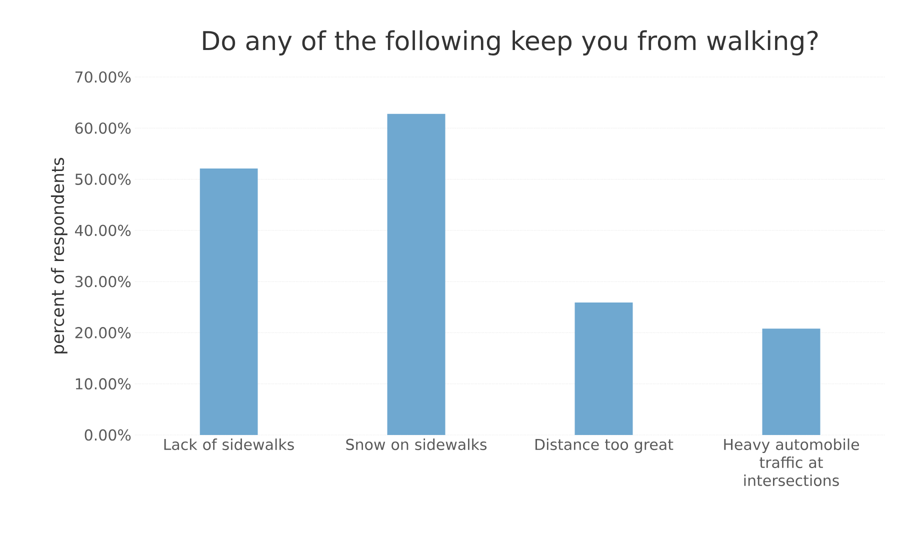 The height and width of the screenshot is (537, 899). Describe the element at coordinates (604, 446) in the screenshot. I see `x-tick-label: Distance too great` at that location.